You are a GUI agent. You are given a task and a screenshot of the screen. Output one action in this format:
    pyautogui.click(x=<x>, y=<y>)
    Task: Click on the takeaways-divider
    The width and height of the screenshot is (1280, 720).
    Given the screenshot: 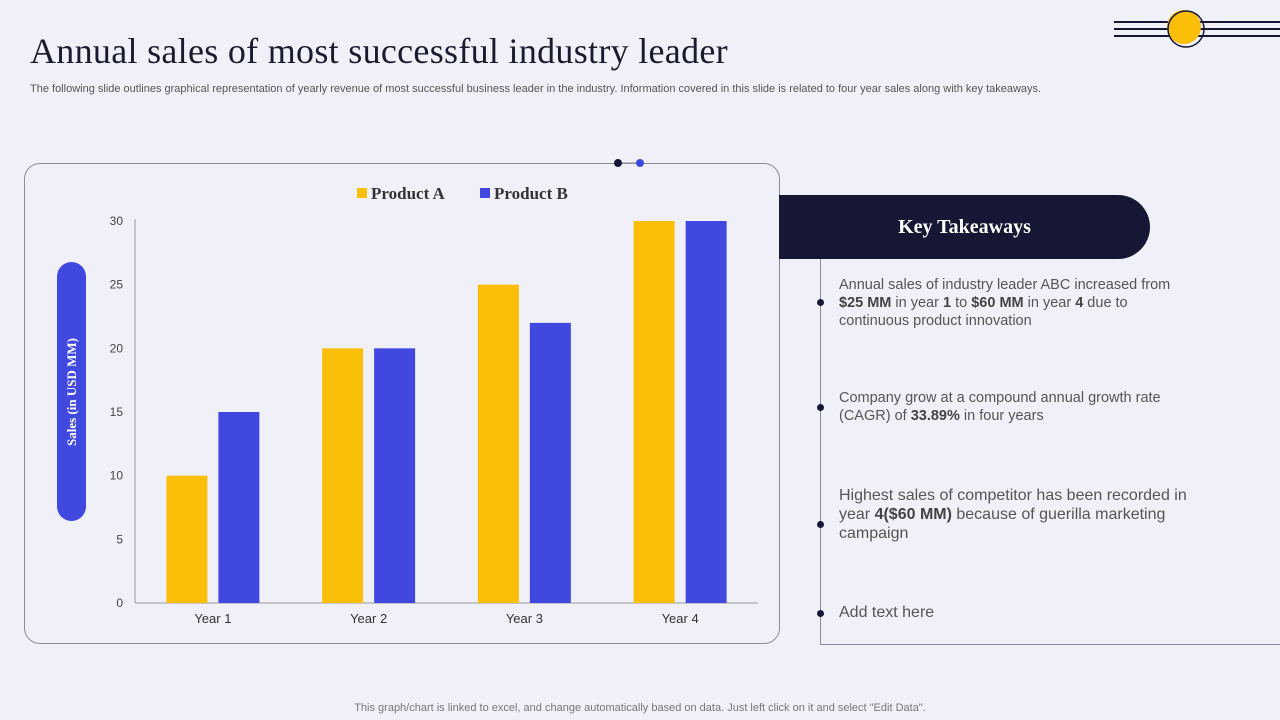 What is the action you would take?
    pyautogui.click(x=820, y=452)
    